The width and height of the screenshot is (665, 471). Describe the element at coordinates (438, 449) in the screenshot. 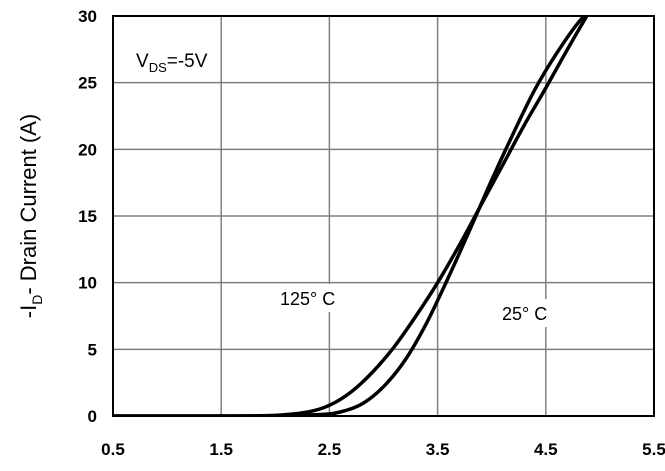

I see `x-tick-label: 3.5` at that location.